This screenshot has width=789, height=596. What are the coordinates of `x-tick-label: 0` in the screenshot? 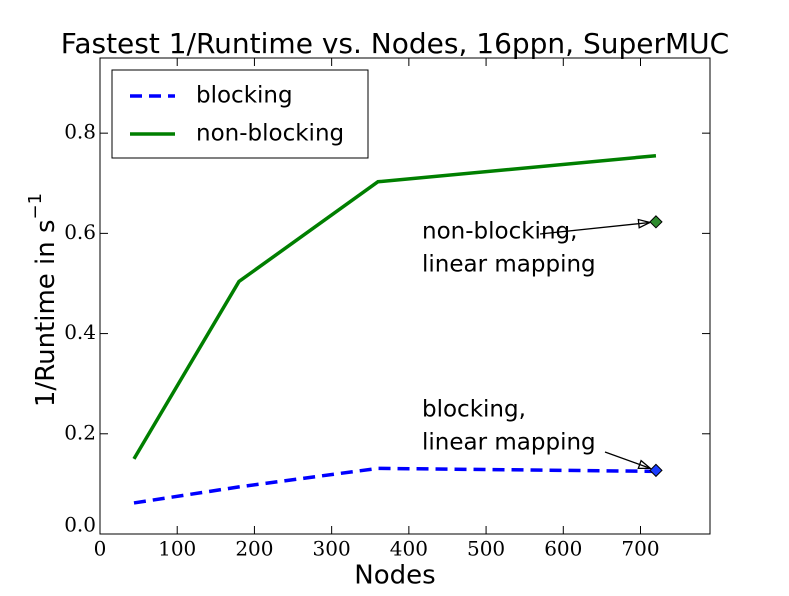 It's located at (100, 549).